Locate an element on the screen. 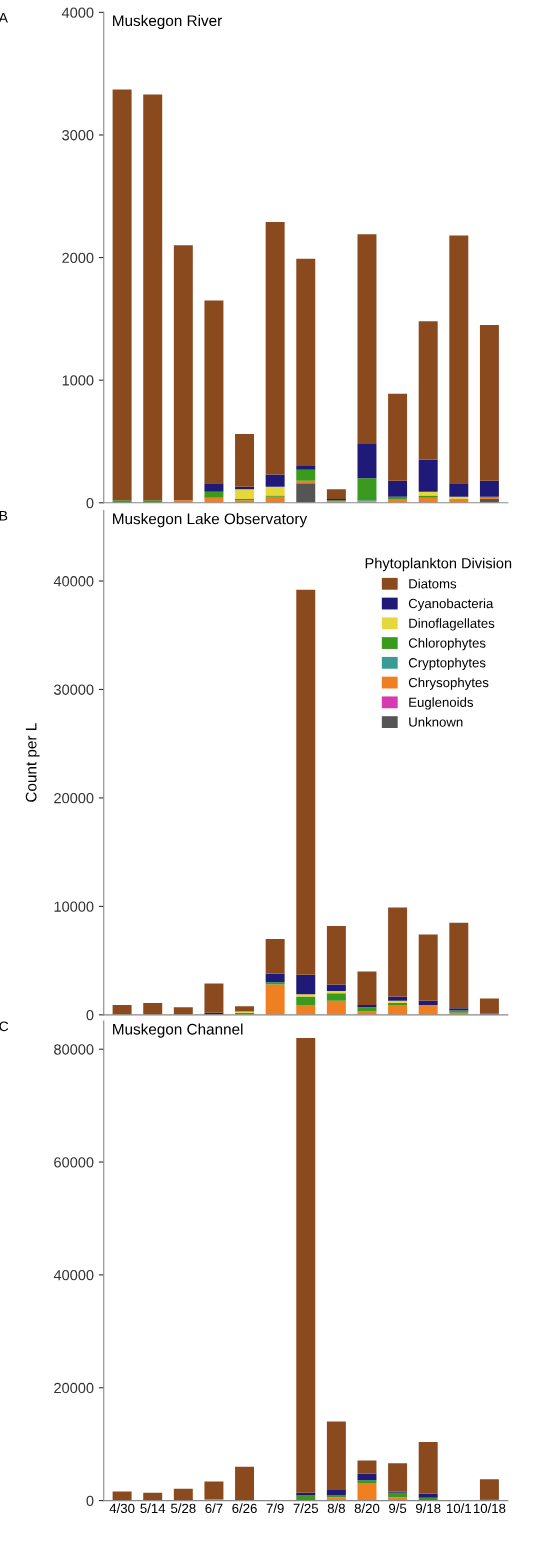  text: B is located at coordinates (4, 516).